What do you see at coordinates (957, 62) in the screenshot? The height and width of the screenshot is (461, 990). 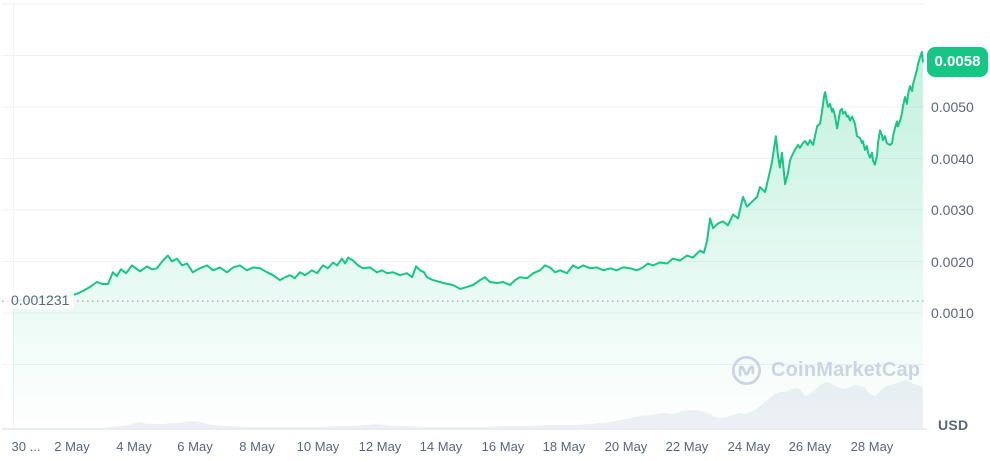 I see `last-price-badge: 0.0058` at bounding box center [957, 62].